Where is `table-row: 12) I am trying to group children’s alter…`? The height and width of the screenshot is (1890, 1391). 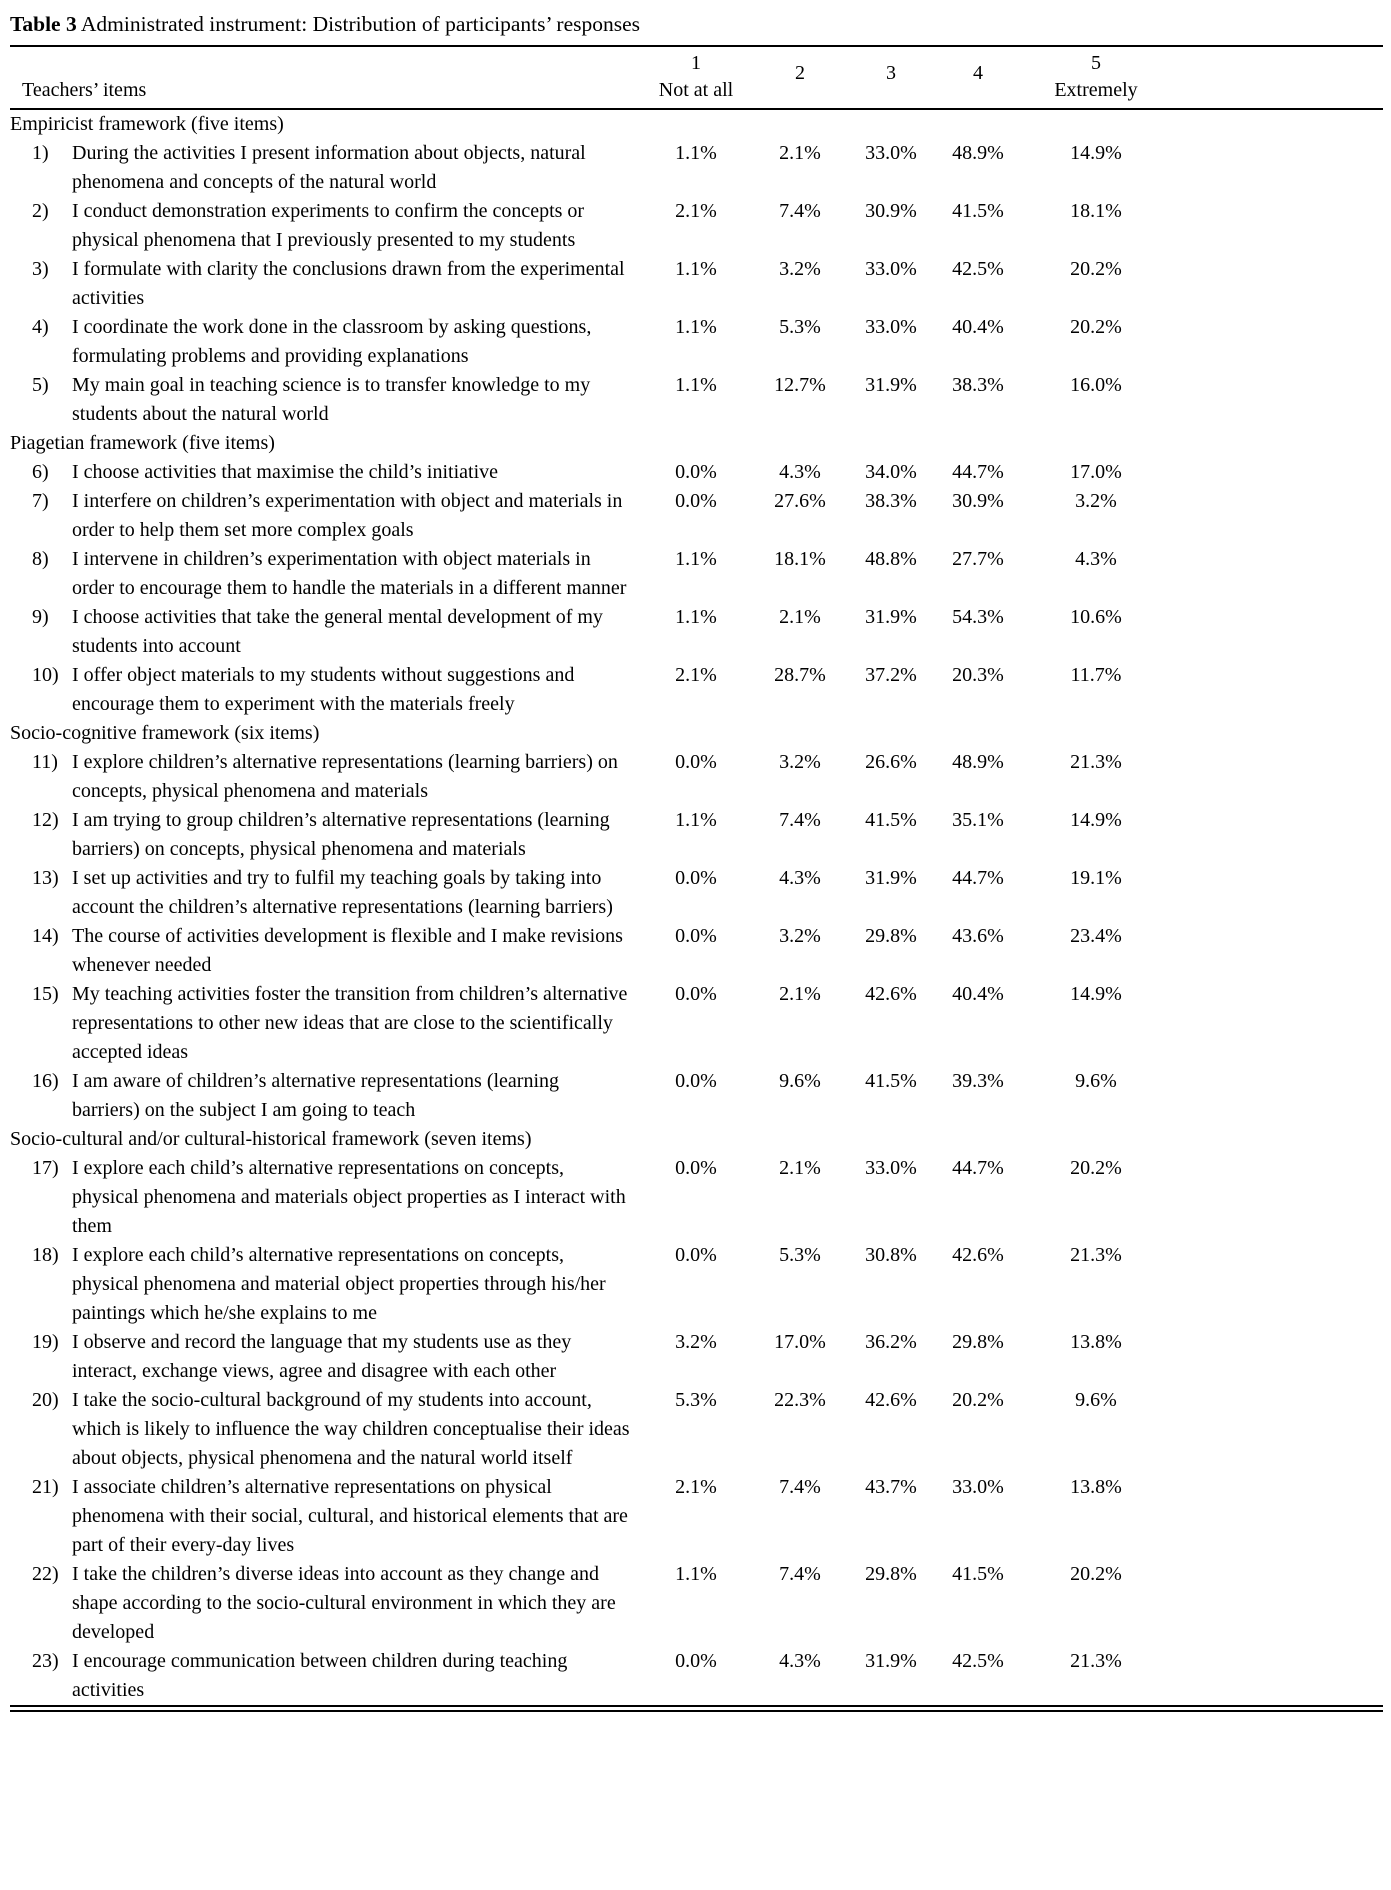 table-row: 12) I am trying to group children’s alter… is located at coordinates (696, 835).